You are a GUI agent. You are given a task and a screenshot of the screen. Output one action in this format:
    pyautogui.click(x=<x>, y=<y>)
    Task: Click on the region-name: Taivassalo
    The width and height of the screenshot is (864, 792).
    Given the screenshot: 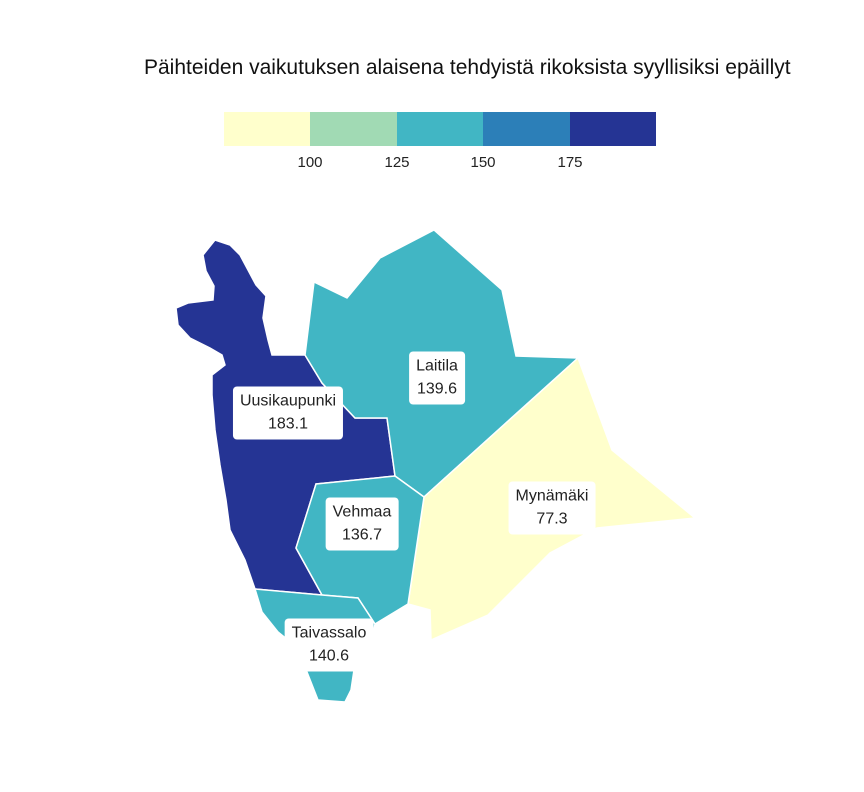 What is the action you would take?
    pyautogui.click(x=329, y=633)
    